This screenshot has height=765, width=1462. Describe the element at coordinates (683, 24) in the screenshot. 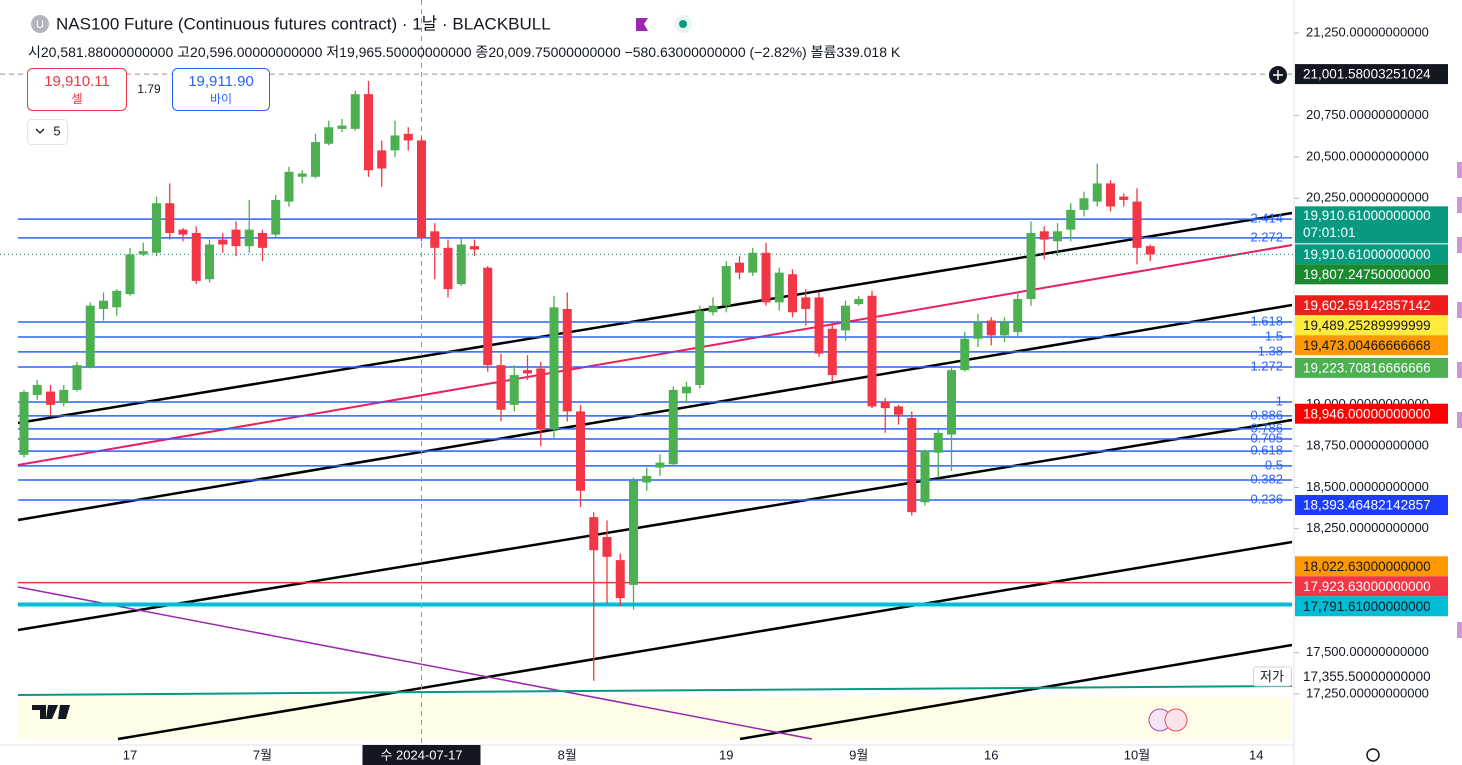

I see `status-dot` at that location.